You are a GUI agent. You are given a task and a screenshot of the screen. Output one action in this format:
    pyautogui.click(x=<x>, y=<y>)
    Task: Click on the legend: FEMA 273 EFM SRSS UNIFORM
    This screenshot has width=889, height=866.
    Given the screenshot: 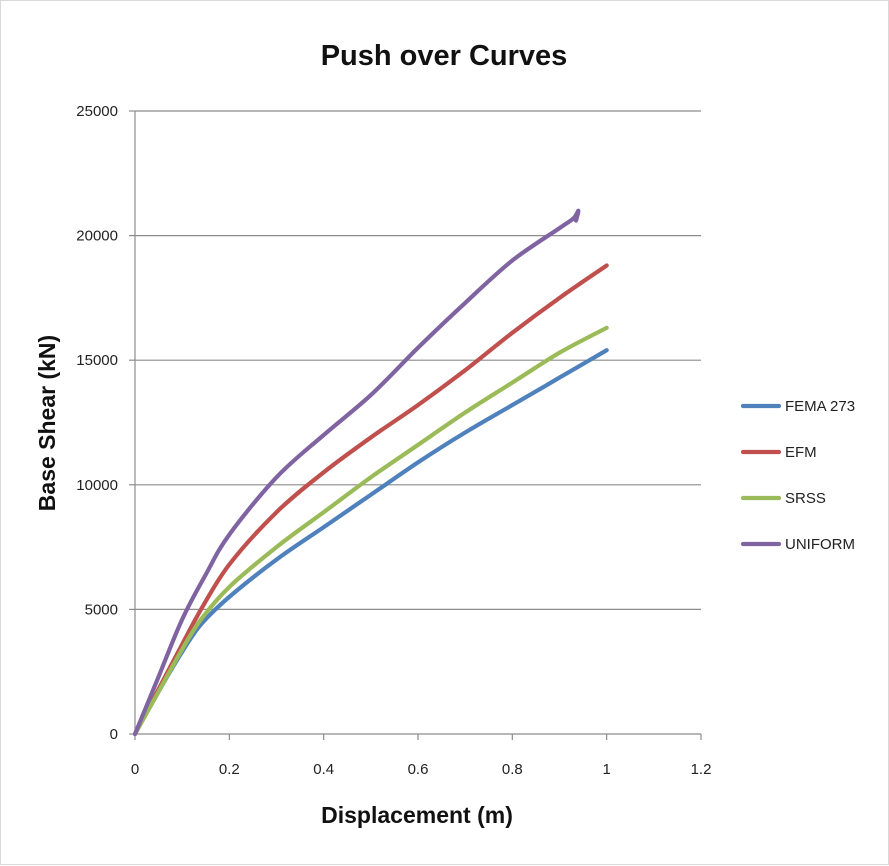 What is the action you would take?
    pyautogui.click(x=797, y=475)
    